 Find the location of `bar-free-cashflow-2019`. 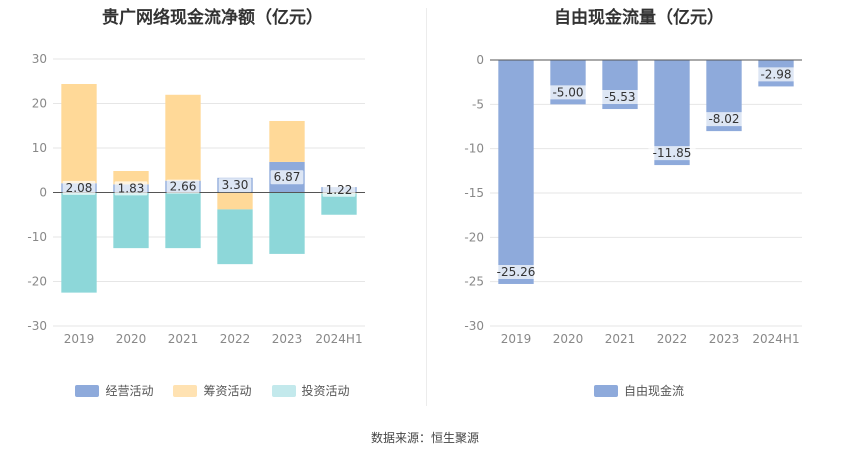

bar-free-cashflow-2019 is located at coordinates (516, 172).